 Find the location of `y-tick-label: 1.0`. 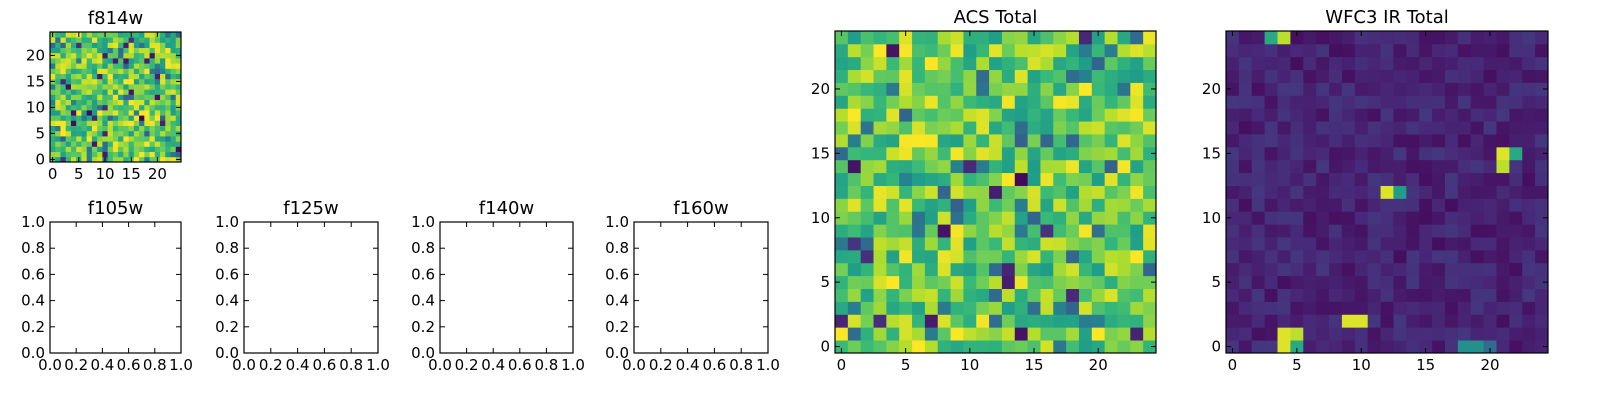

y-tick-label: 1.0 is located at coordinates (227, 222).